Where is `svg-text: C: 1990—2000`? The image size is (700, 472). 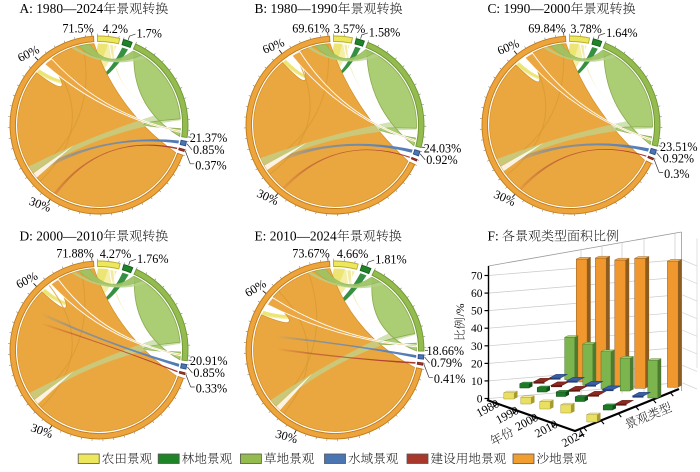
svg-text: C: 1990—2000 is located at coordinates (529, 8).